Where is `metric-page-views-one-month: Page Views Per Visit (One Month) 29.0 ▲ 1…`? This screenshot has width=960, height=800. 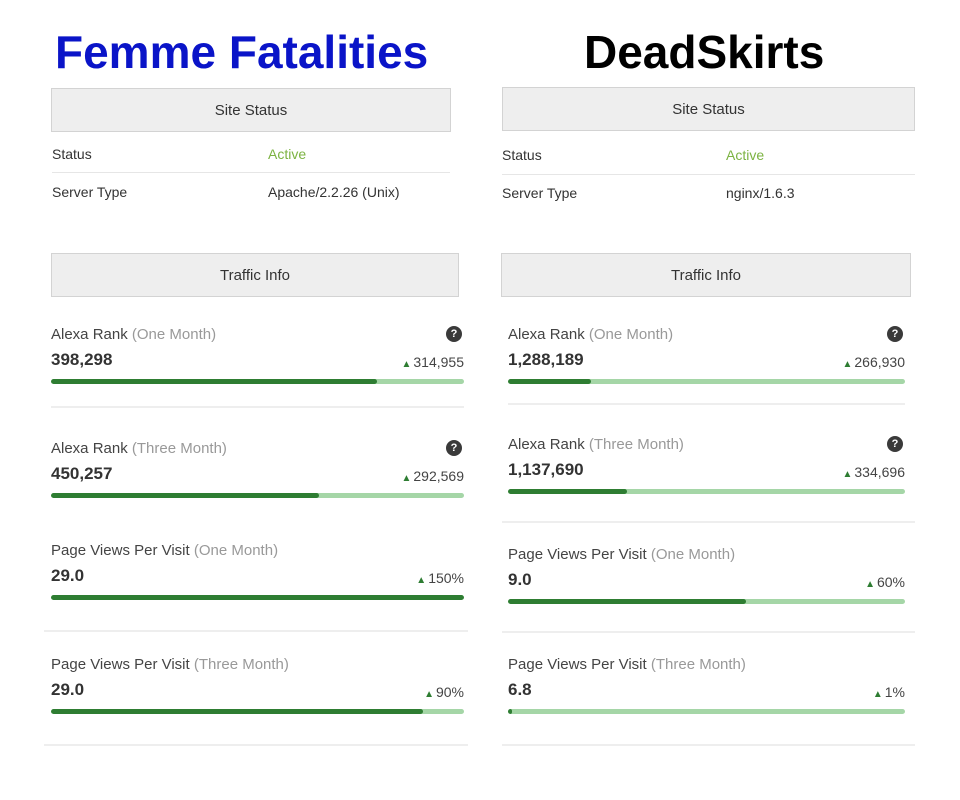 metric-page-views-one-month: Page Views Per Visit (One Month) 29.0 ▲ 1… is located at coordinates (257, 587).